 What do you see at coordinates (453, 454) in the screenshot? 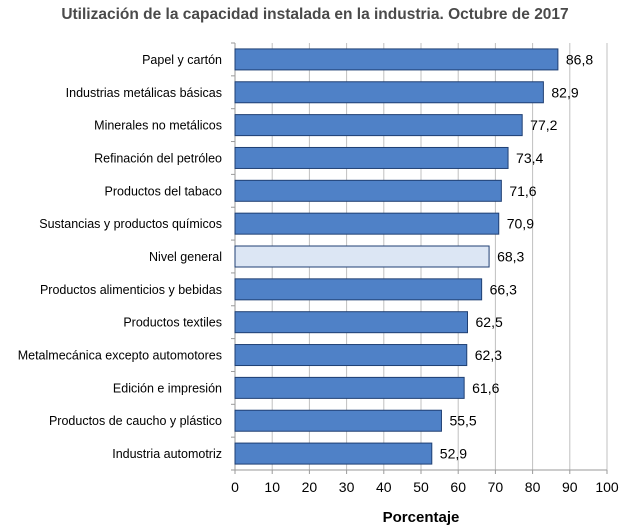
I see `value-label: 52,9` at bounding box center [453, 454].